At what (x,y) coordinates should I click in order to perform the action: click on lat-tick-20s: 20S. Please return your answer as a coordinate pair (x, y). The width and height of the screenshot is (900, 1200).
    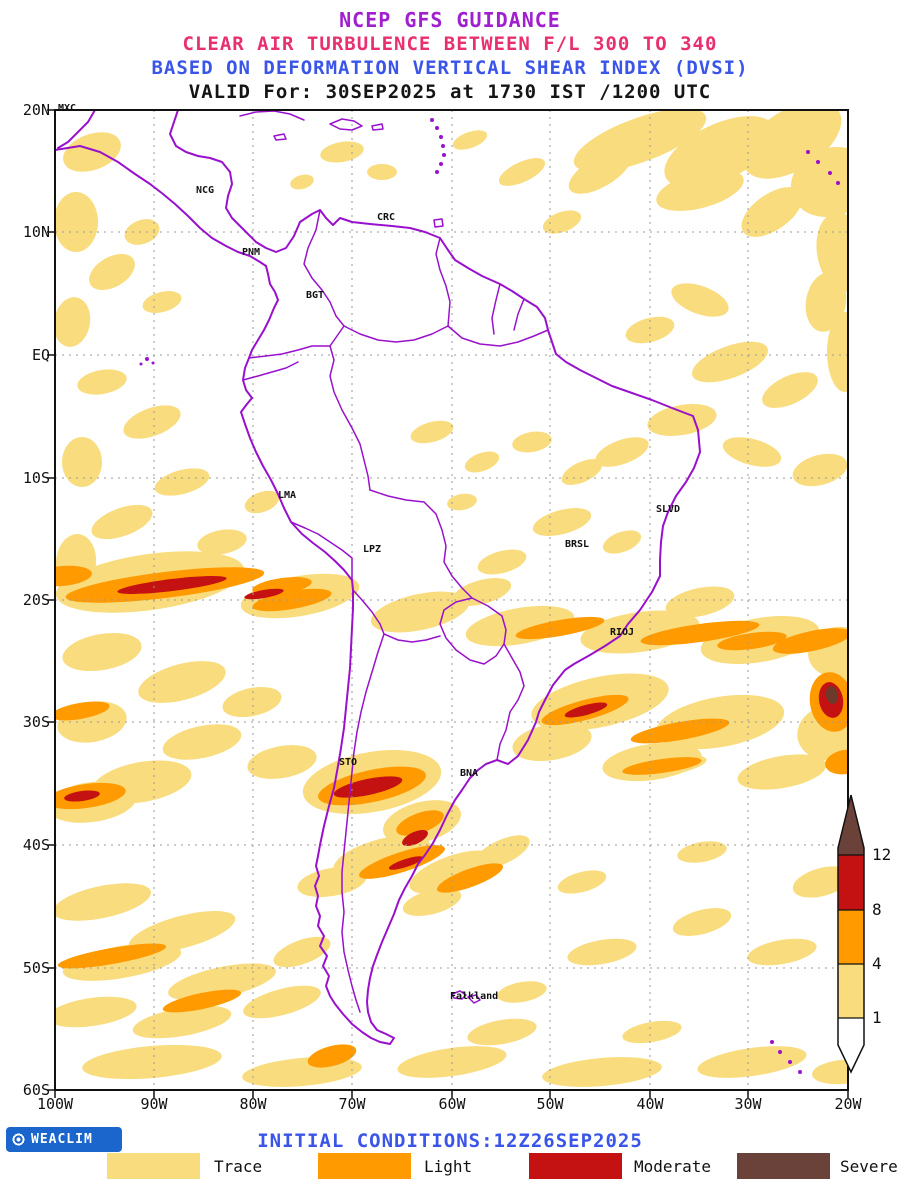
    Looking at the image, I should click on (36, 600).